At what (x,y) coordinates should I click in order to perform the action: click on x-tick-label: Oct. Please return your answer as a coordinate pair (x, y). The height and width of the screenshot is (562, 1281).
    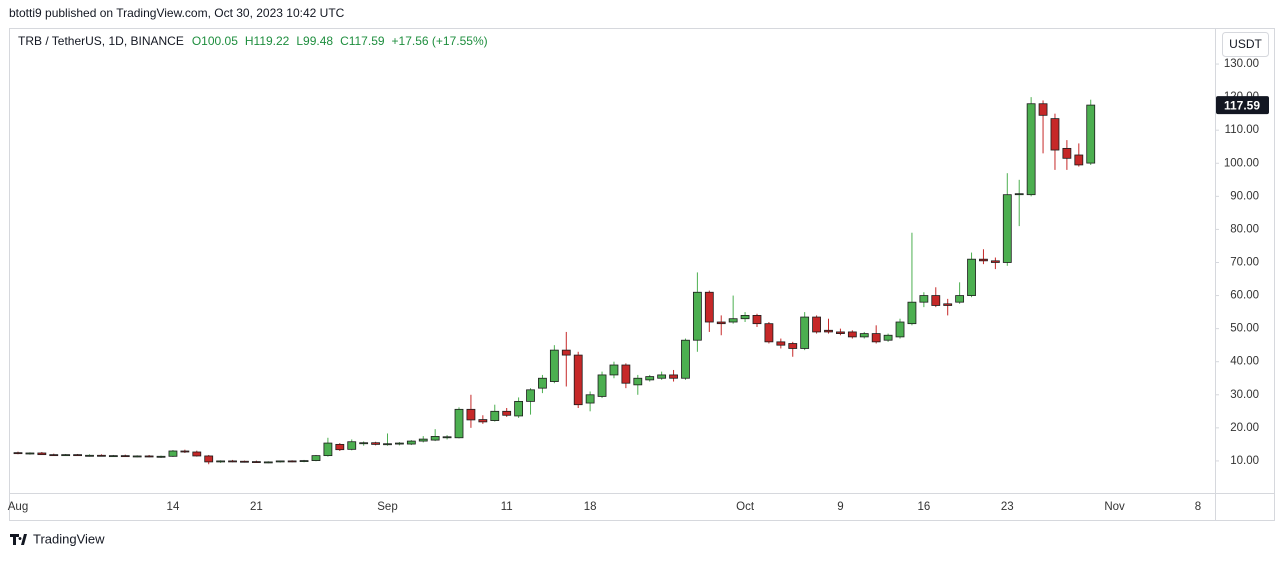
    Looking at the image, I should click on (745, 507).